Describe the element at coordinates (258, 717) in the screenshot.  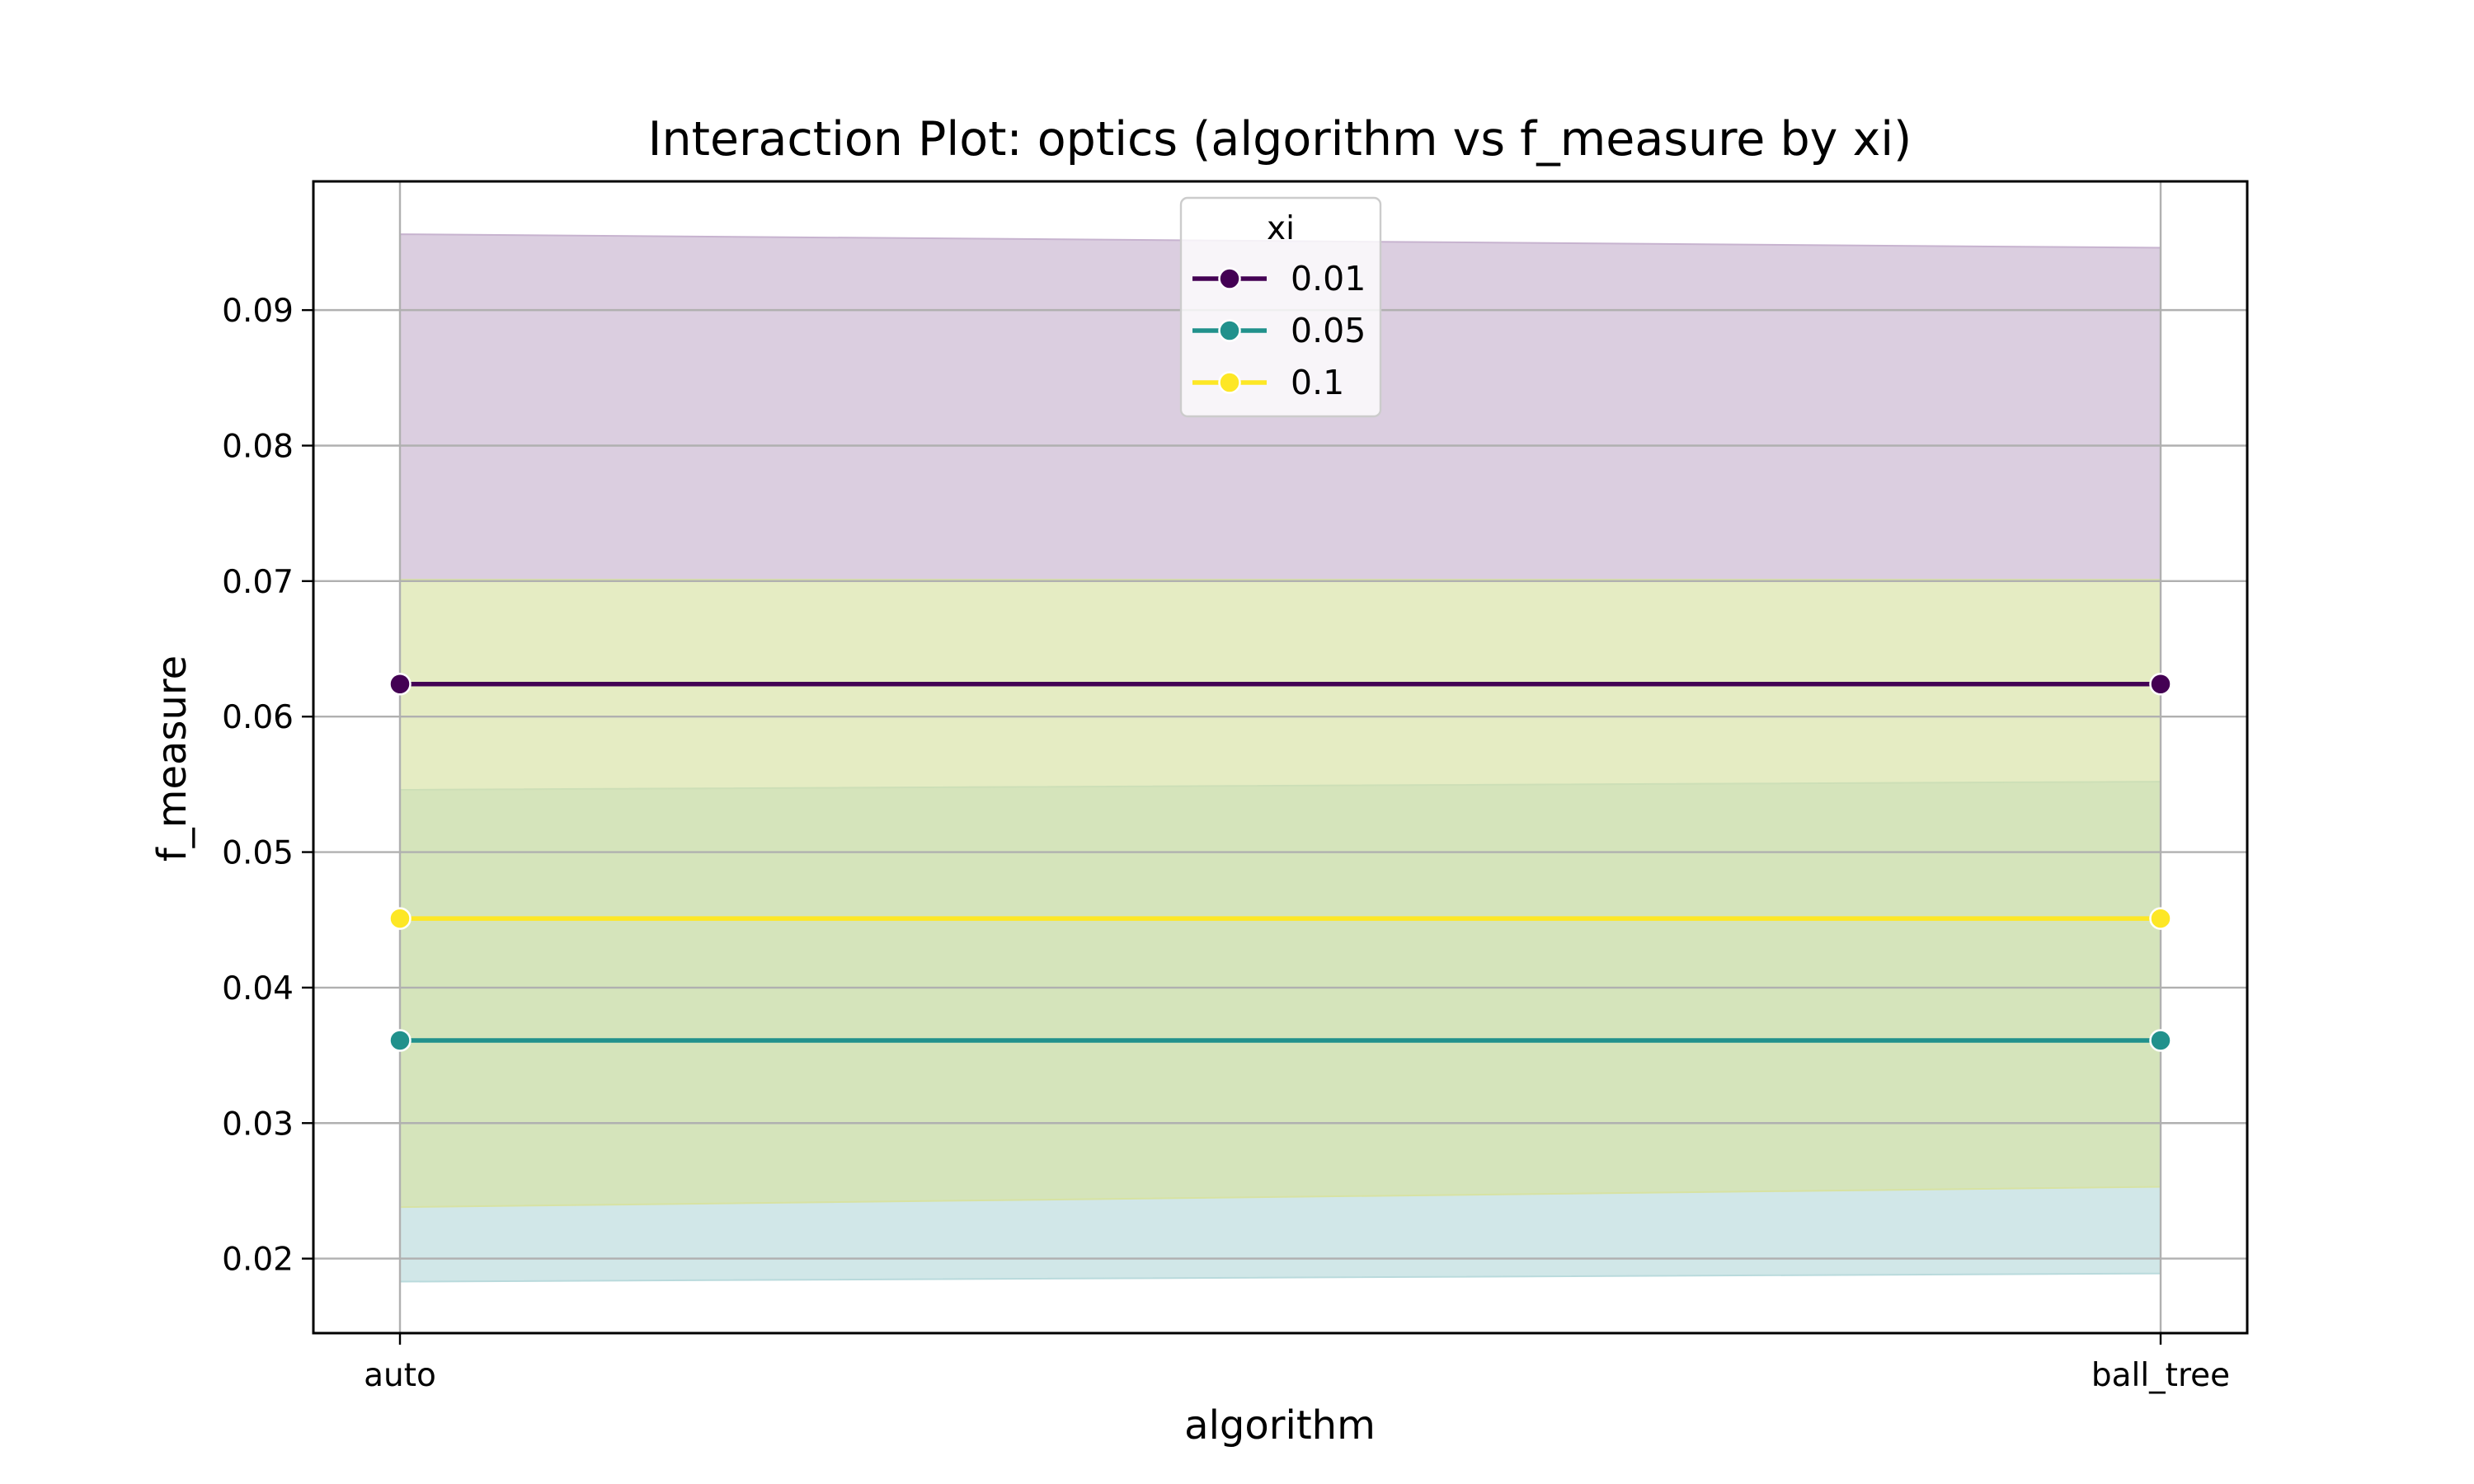
I see `y-tick-label: 0.06` at that location.